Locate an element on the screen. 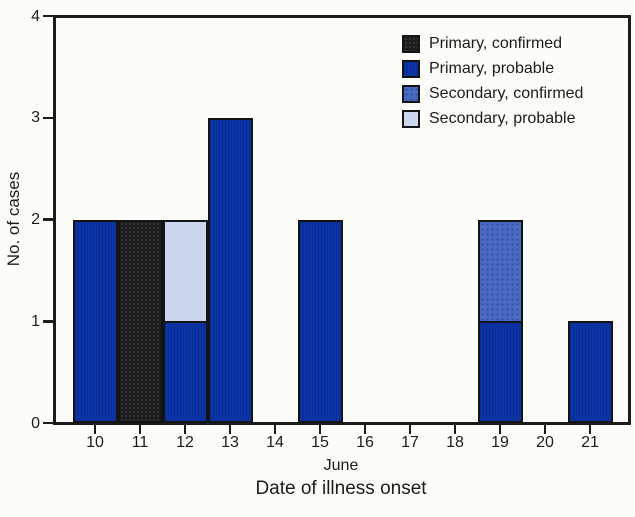 The height and width of the screenshot is (517, 635). bar-segment-june13 is located at coordinates (230, 270).